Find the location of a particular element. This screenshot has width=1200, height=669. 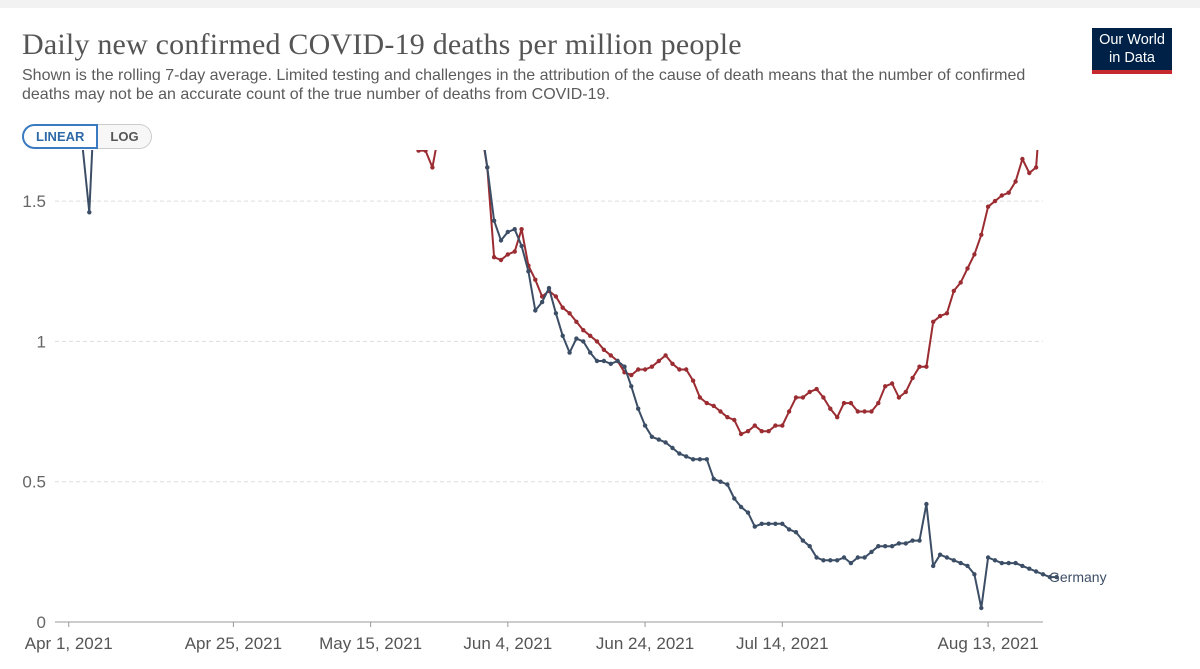

x-tick-label: Jun 4, 2021 is located at coordinates (507, 643).